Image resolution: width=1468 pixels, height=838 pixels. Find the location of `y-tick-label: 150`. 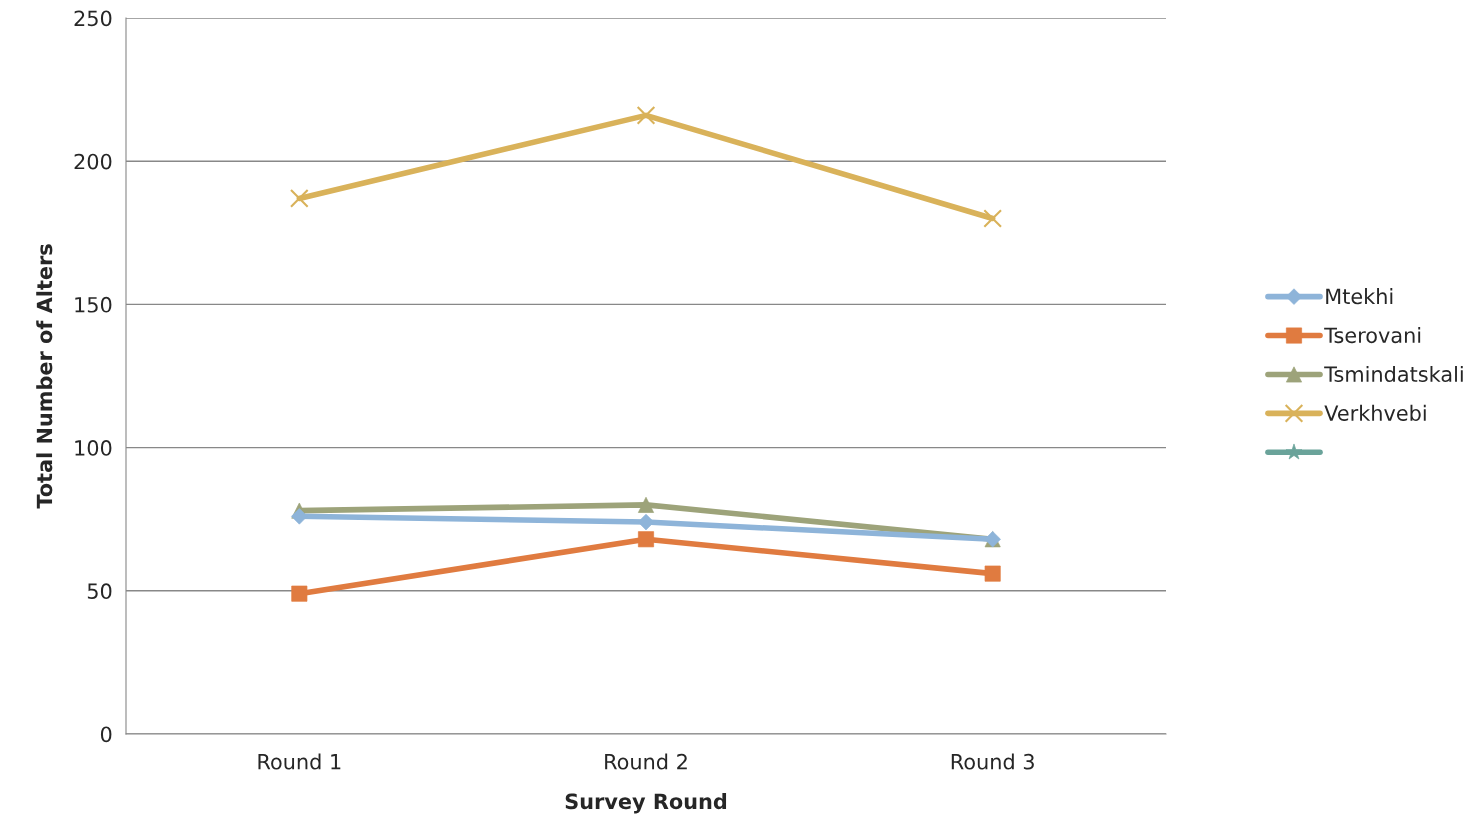

y-tick-label: 150 is located at coordinates (93, 304).